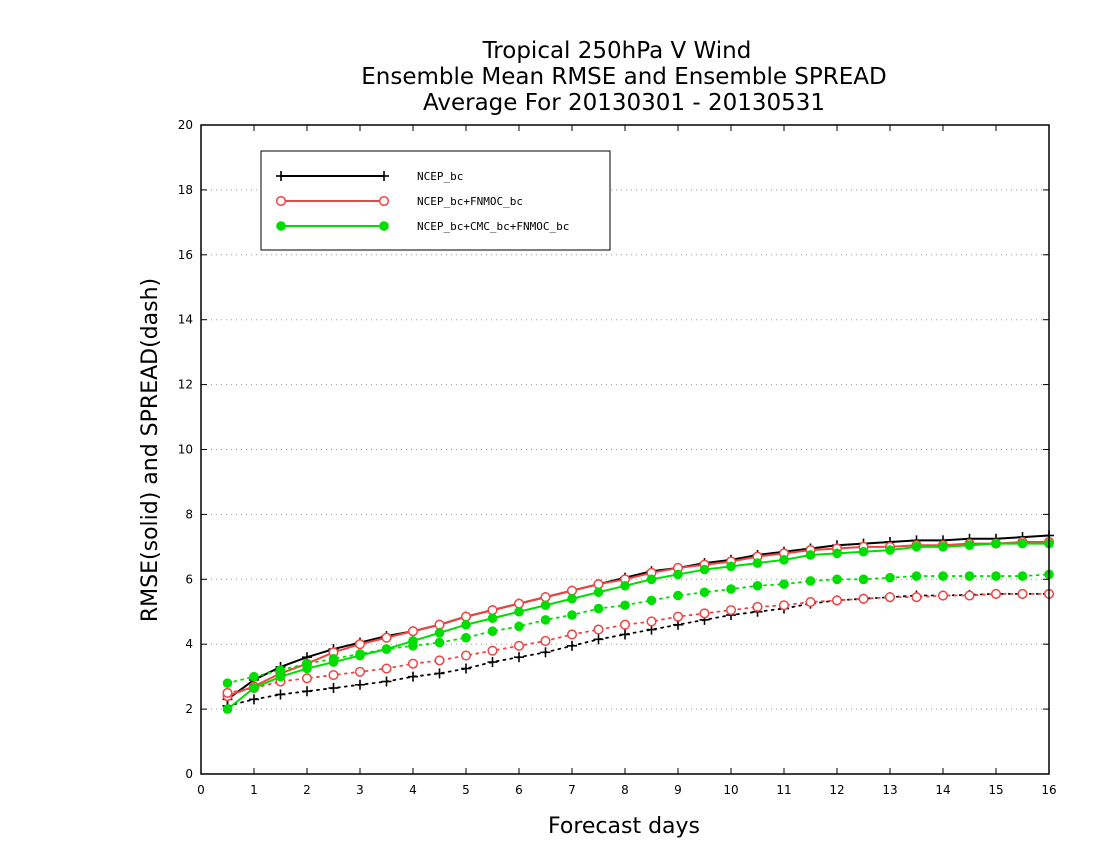 The height and width of the screenshot is (850, 1100). I want to click on legend-entry-1: NCEP_bc+FNMOC_bc, so click(399, 201).